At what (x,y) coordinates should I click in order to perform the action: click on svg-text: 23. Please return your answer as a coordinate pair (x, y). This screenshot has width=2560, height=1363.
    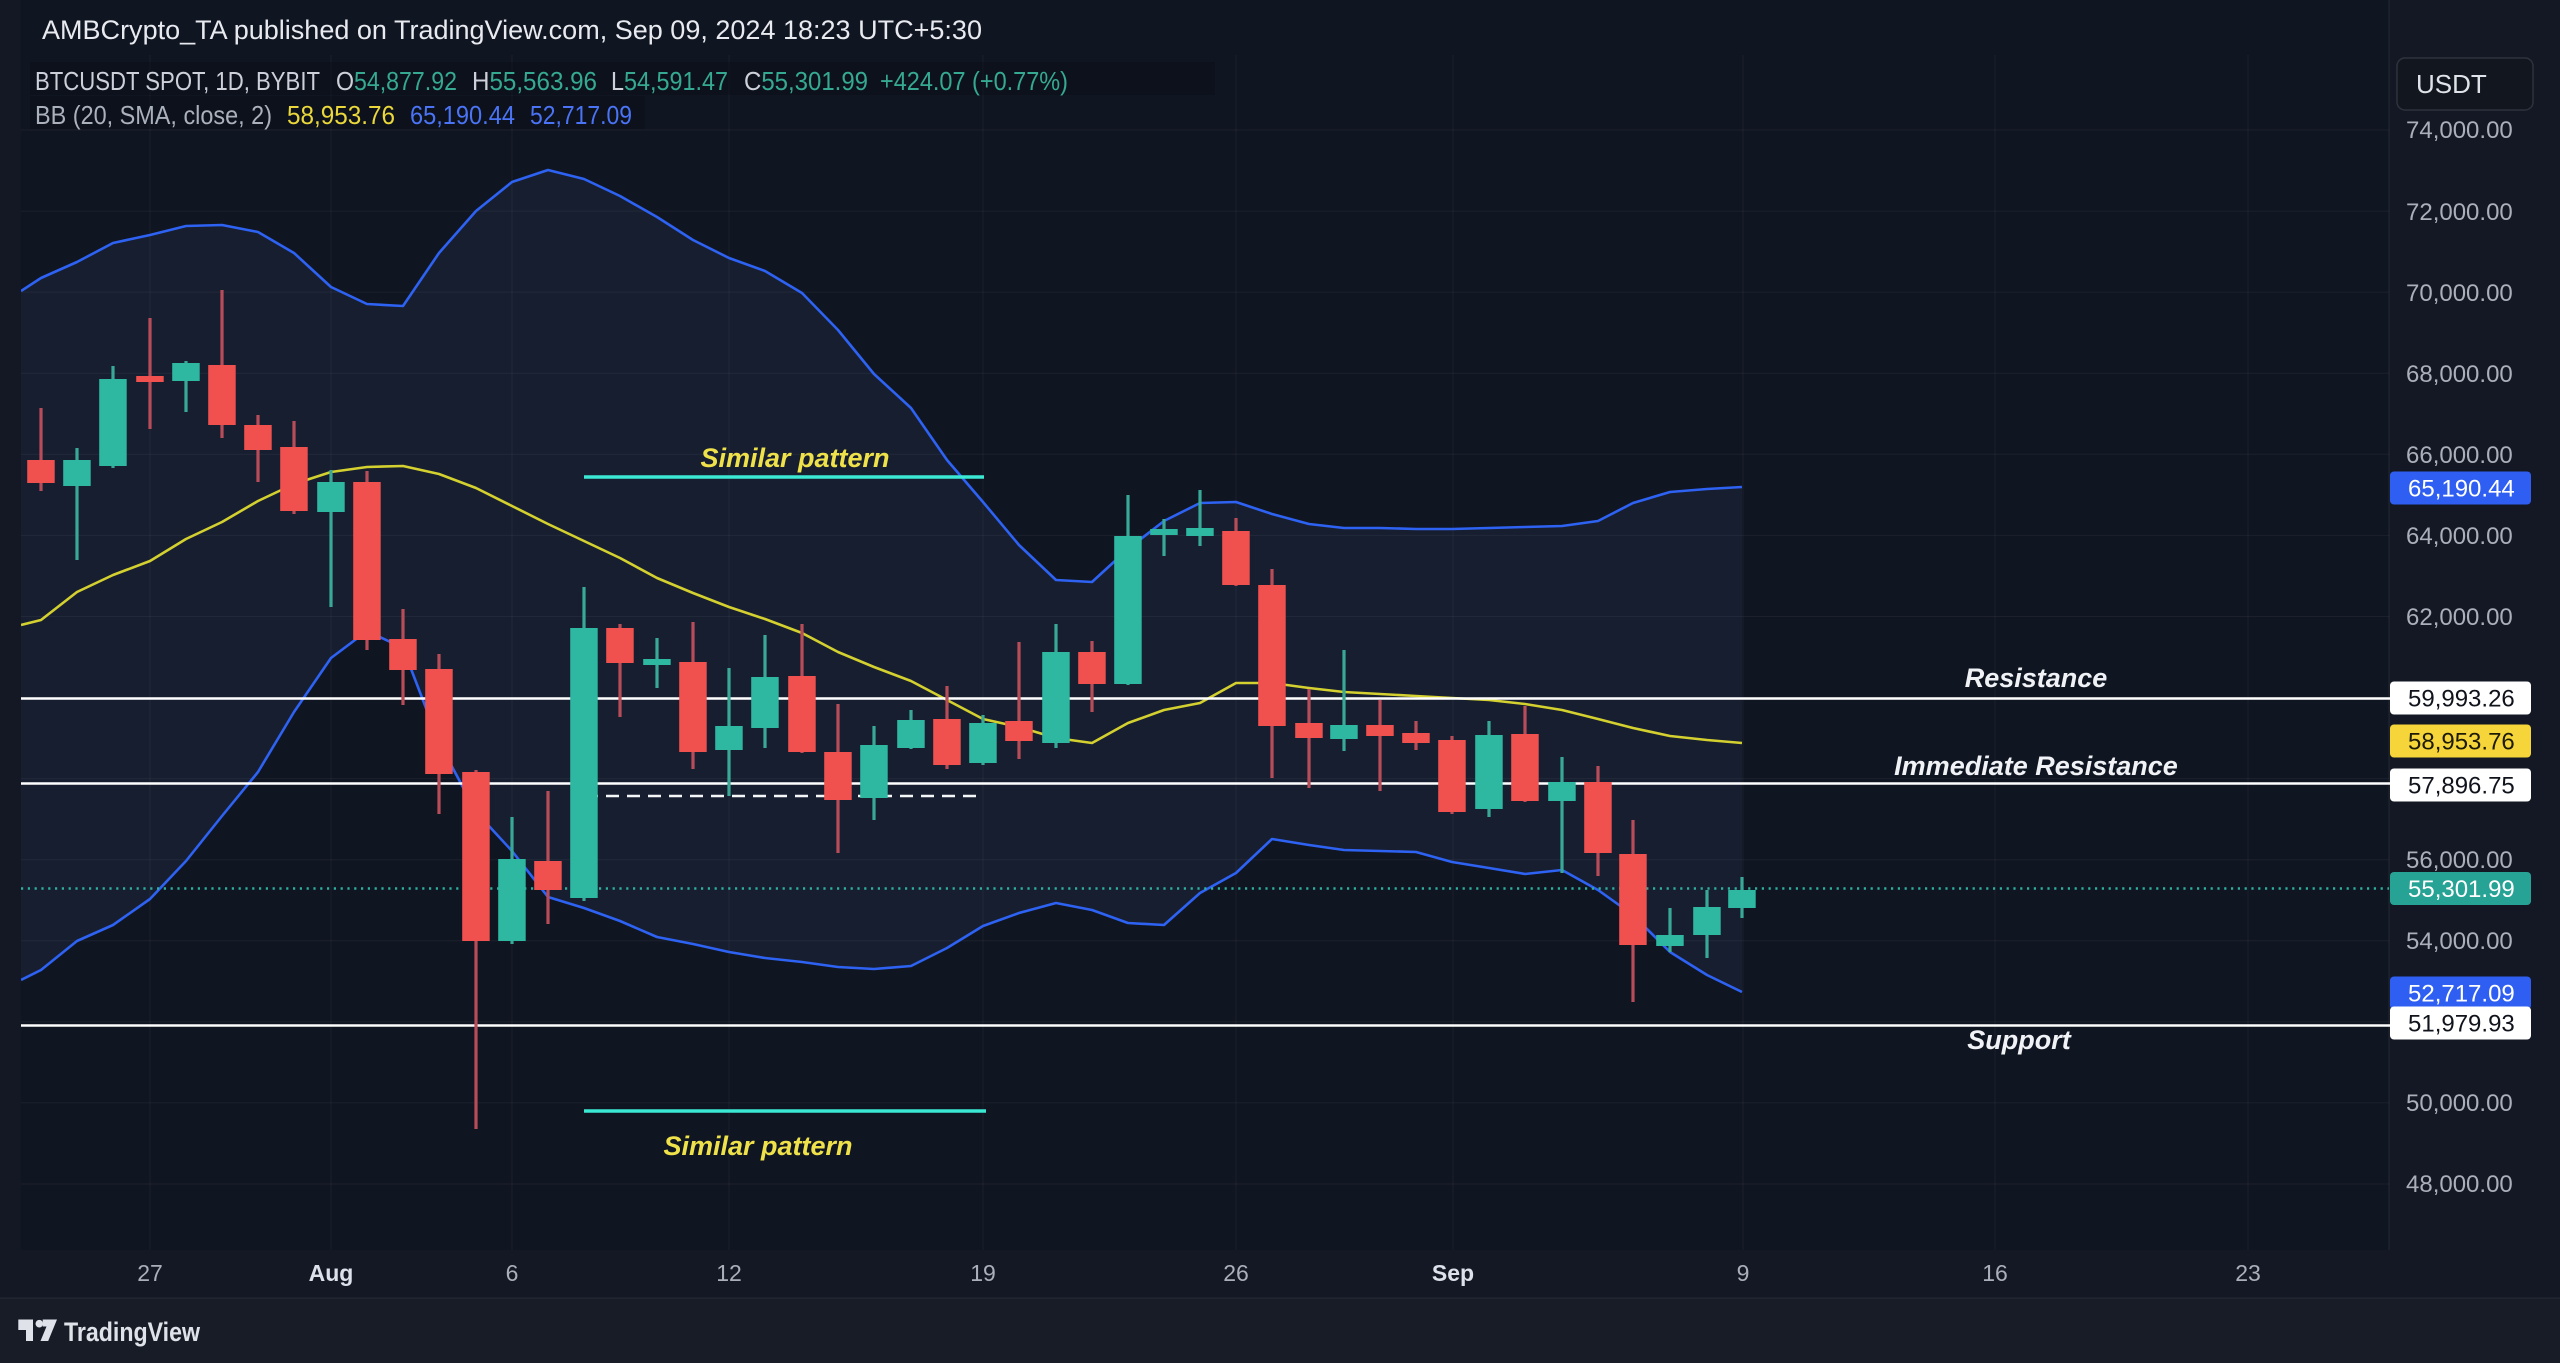
    Looking at the image, I should click on (2248, 1273).